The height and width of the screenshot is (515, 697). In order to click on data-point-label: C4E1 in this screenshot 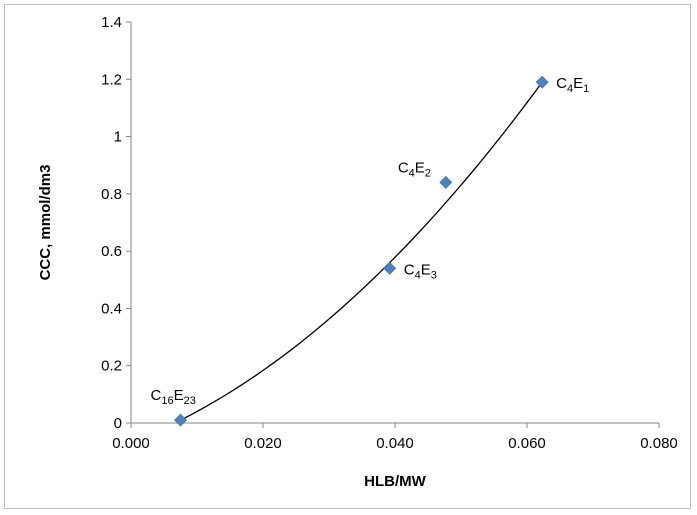, I will do `click(572, 85)`.